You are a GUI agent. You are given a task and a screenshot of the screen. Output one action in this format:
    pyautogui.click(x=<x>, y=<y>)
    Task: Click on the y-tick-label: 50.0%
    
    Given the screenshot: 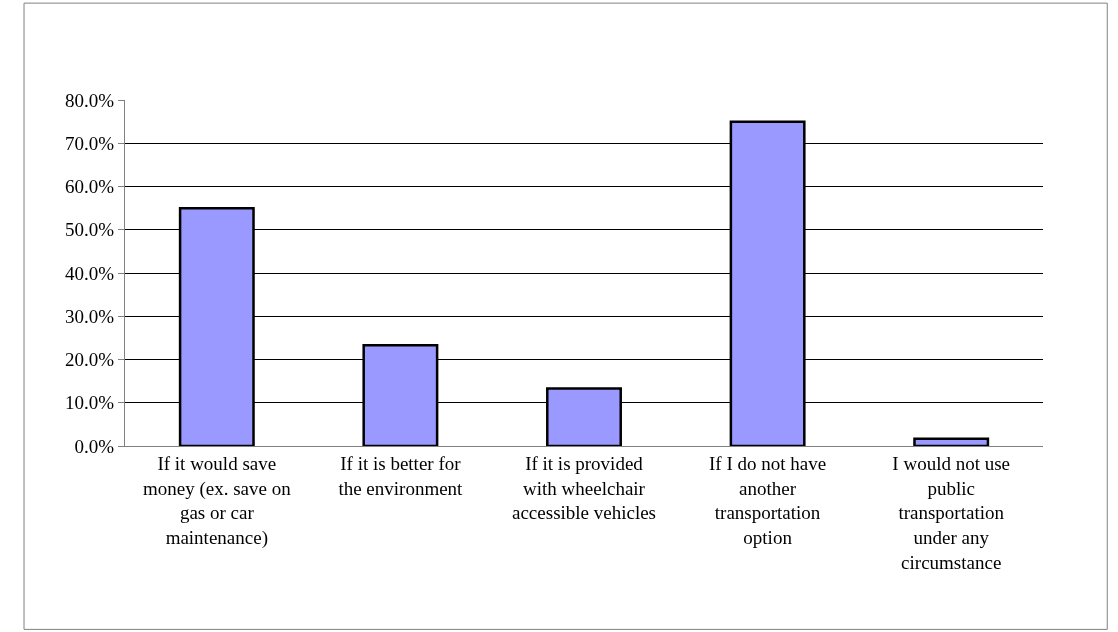 What is the action you would take?
    pyautogui.click(x=90, y=230)
    